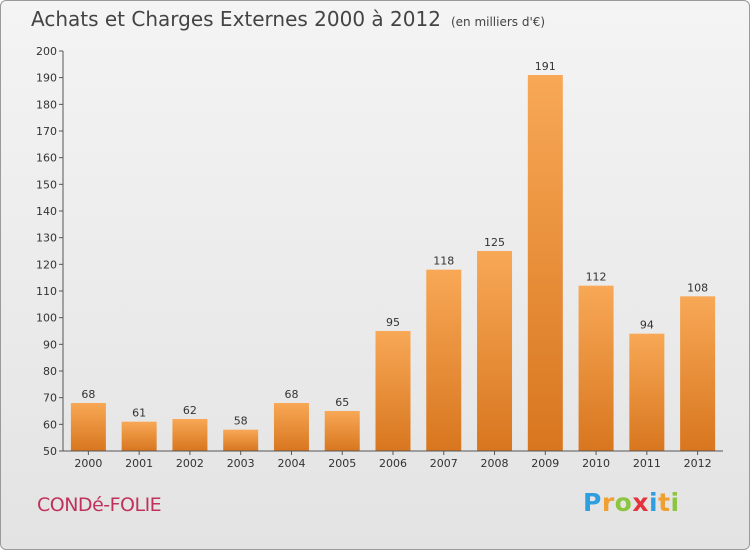  Describe the element at coordinates (241, 463) in the screenshot. I see `x-tick-label: 2003` at that location.